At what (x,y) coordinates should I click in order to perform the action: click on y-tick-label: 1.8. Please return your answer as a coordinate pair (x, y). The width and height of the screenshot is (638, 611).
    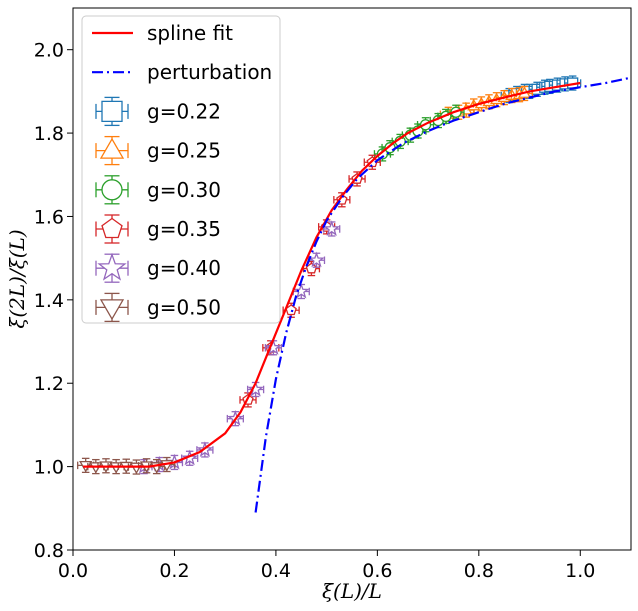
    Looking at the image, I should click on (49, 134).